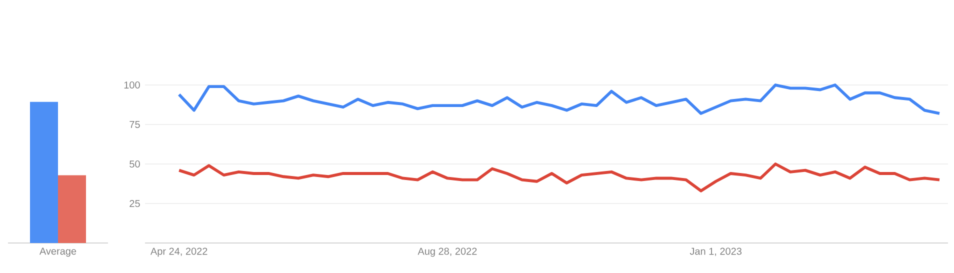  What do you see at coordinates (135, 164) in the screenshot?
I see `y-tick-label: 50` at bounding box center [135, 164].